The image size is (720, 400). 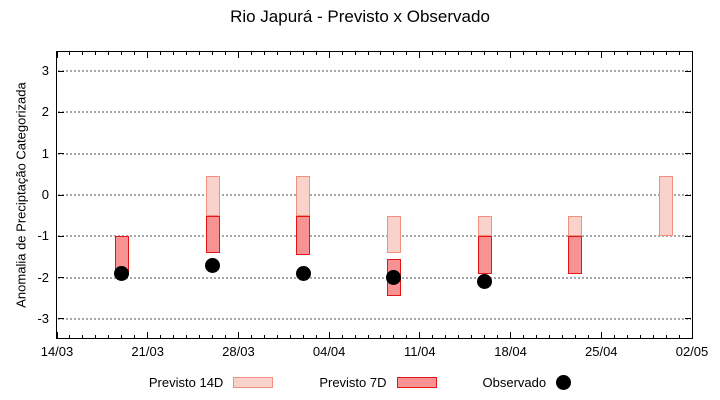 I want to click on y-tick-label: -1, so click(x=43, y=236).